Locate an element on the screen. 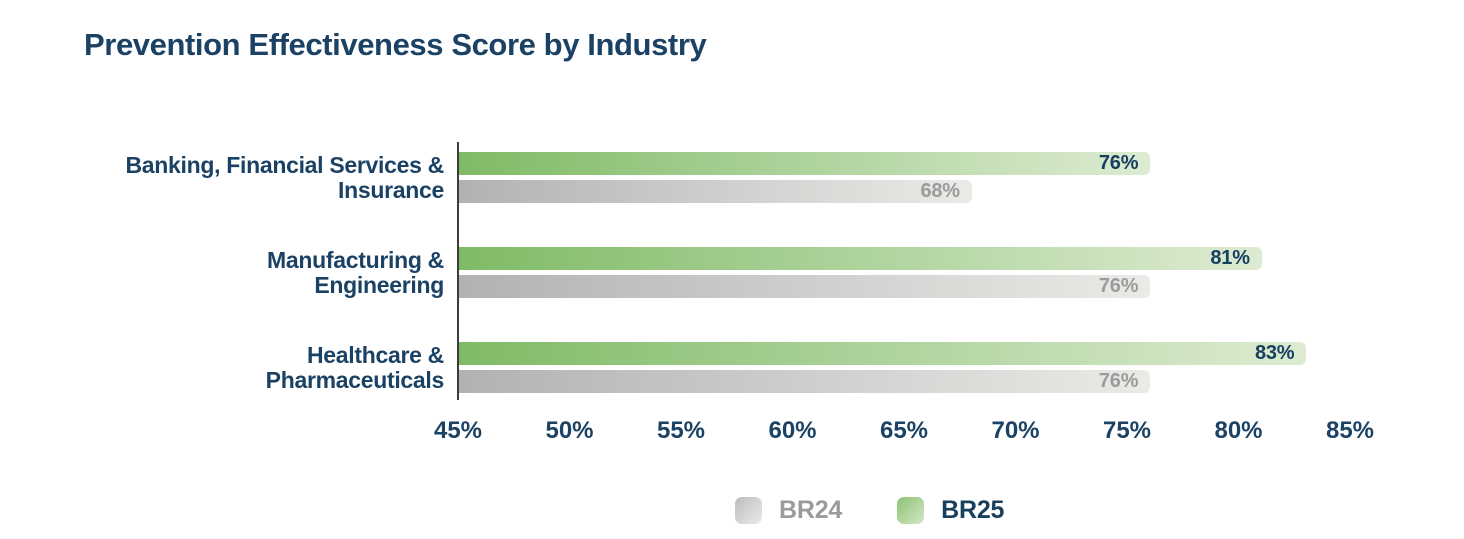 The image size is (1464, 539). category-label-line: Manufacturing & is located at coordinates (355, 259).